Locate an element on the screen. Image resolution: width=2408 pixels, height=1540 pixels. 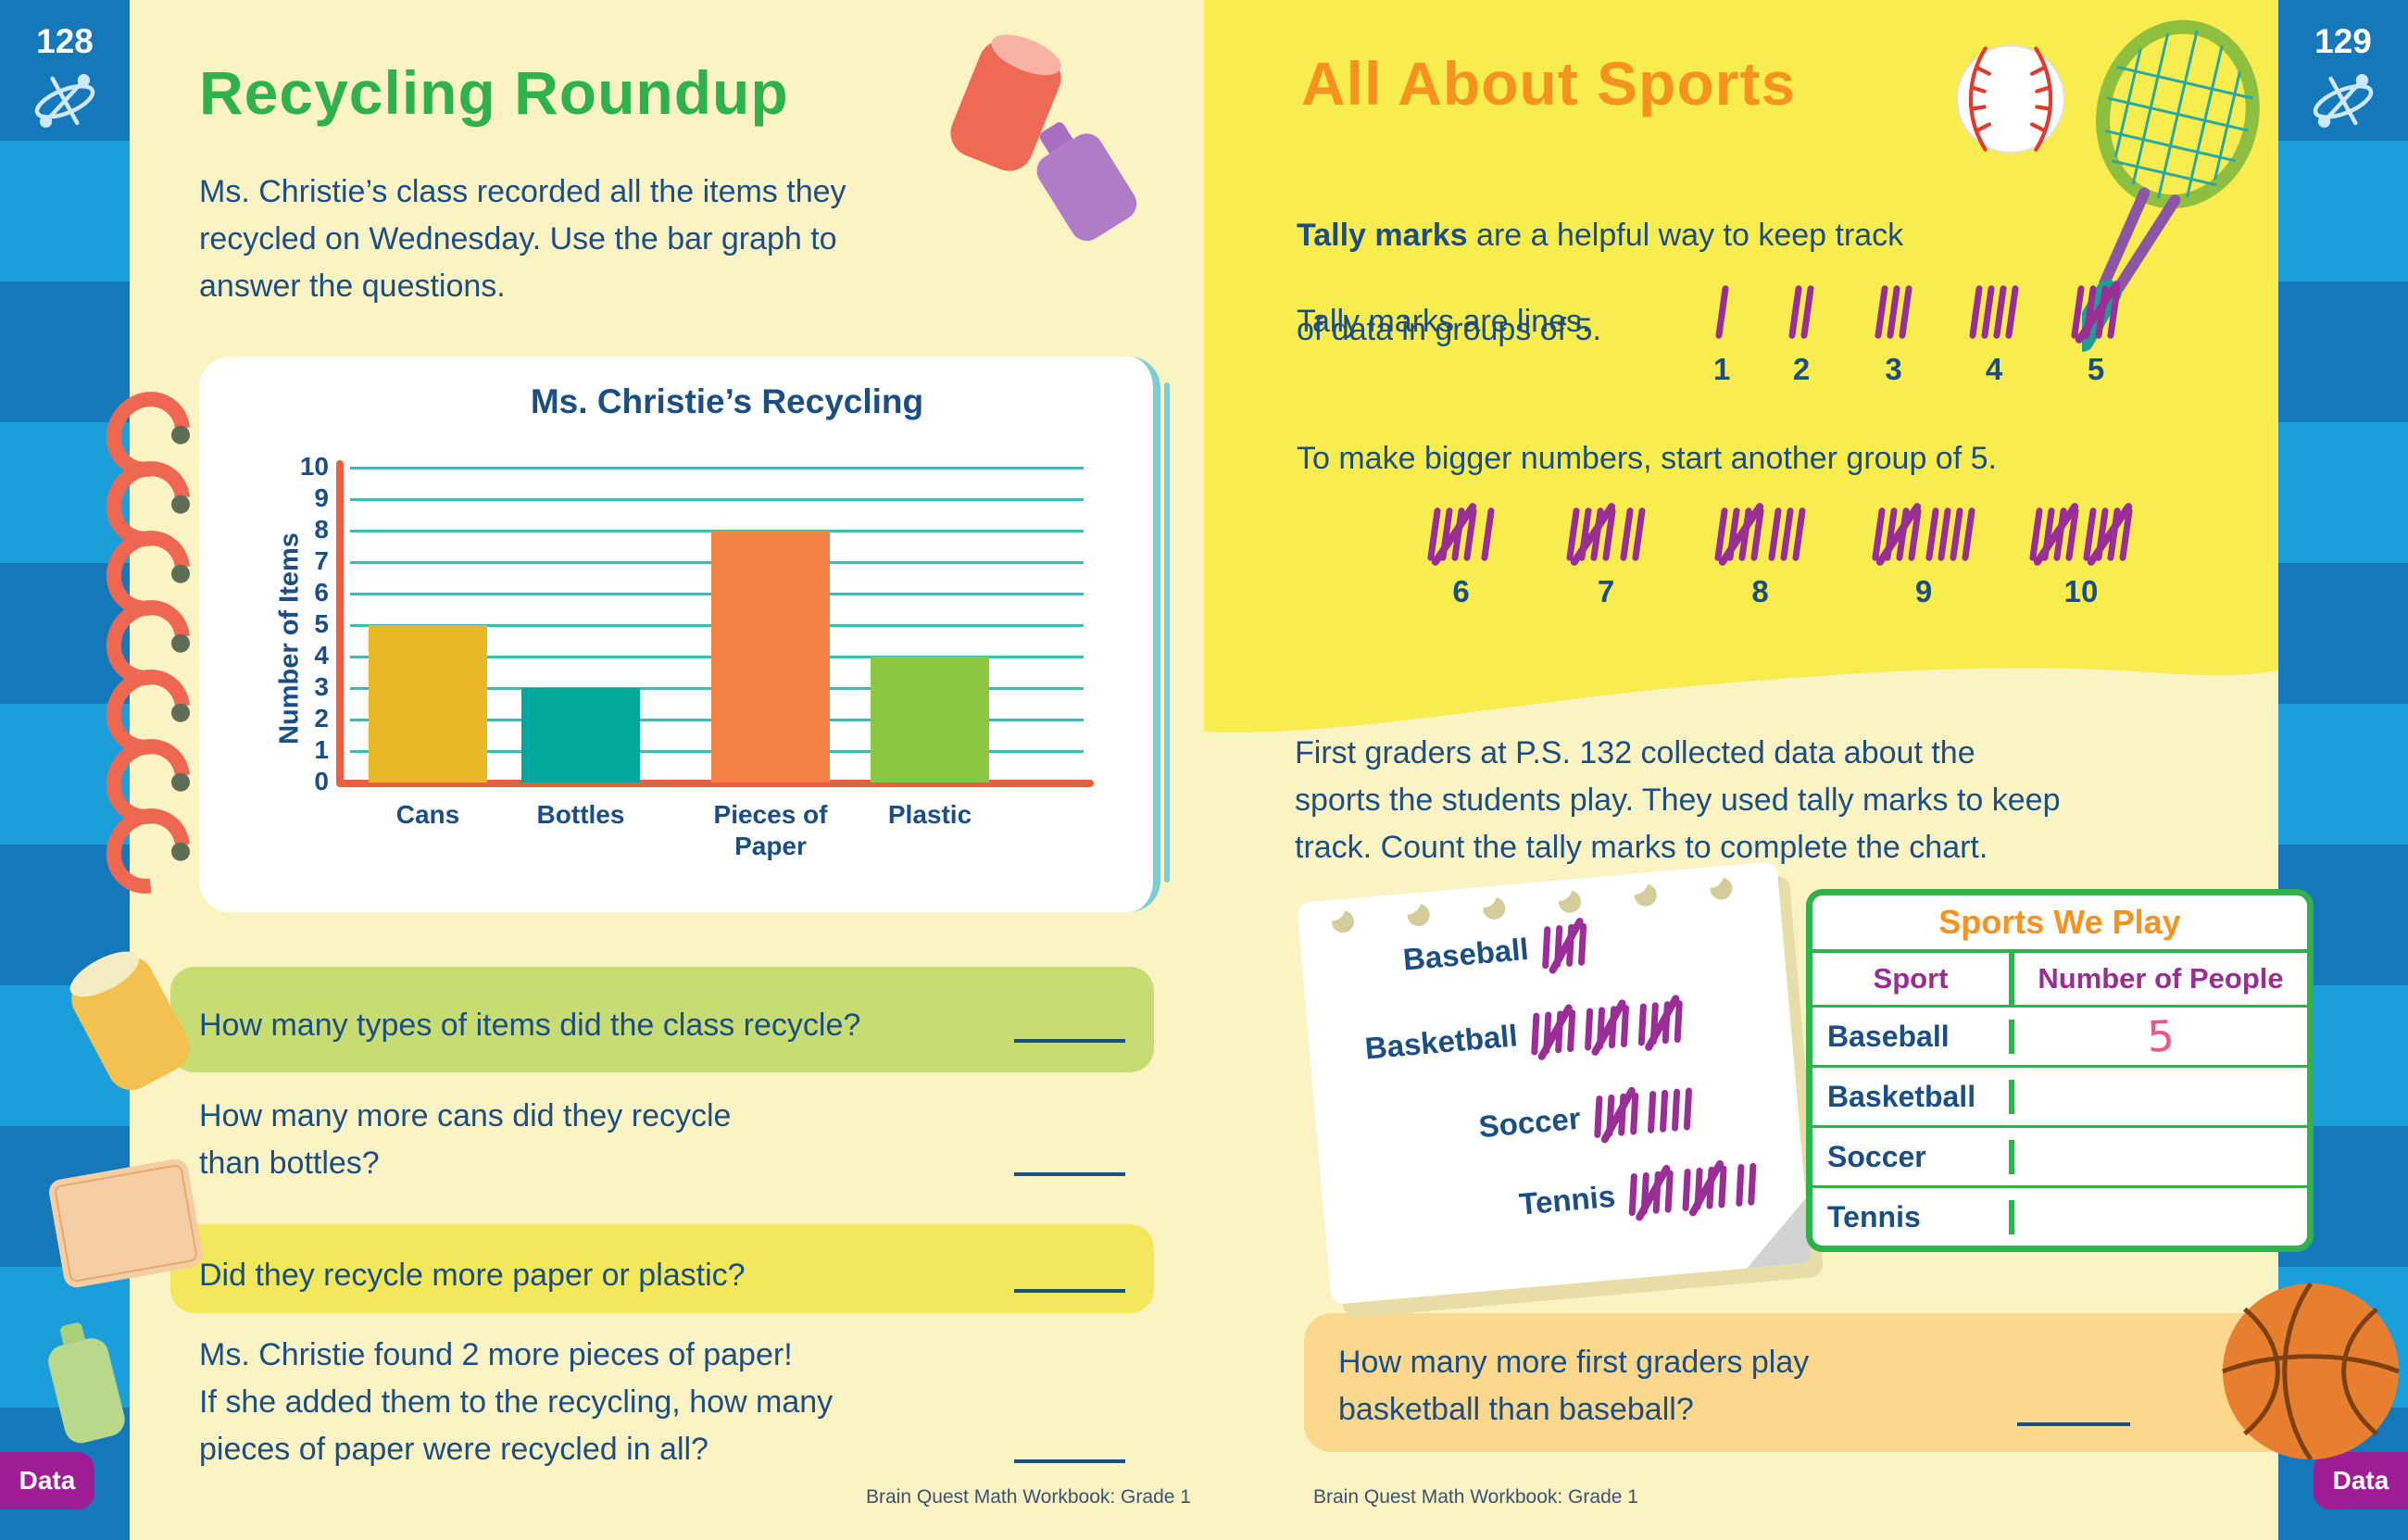
notepad-label: Tennis is located at coordinates (1567, 1199).